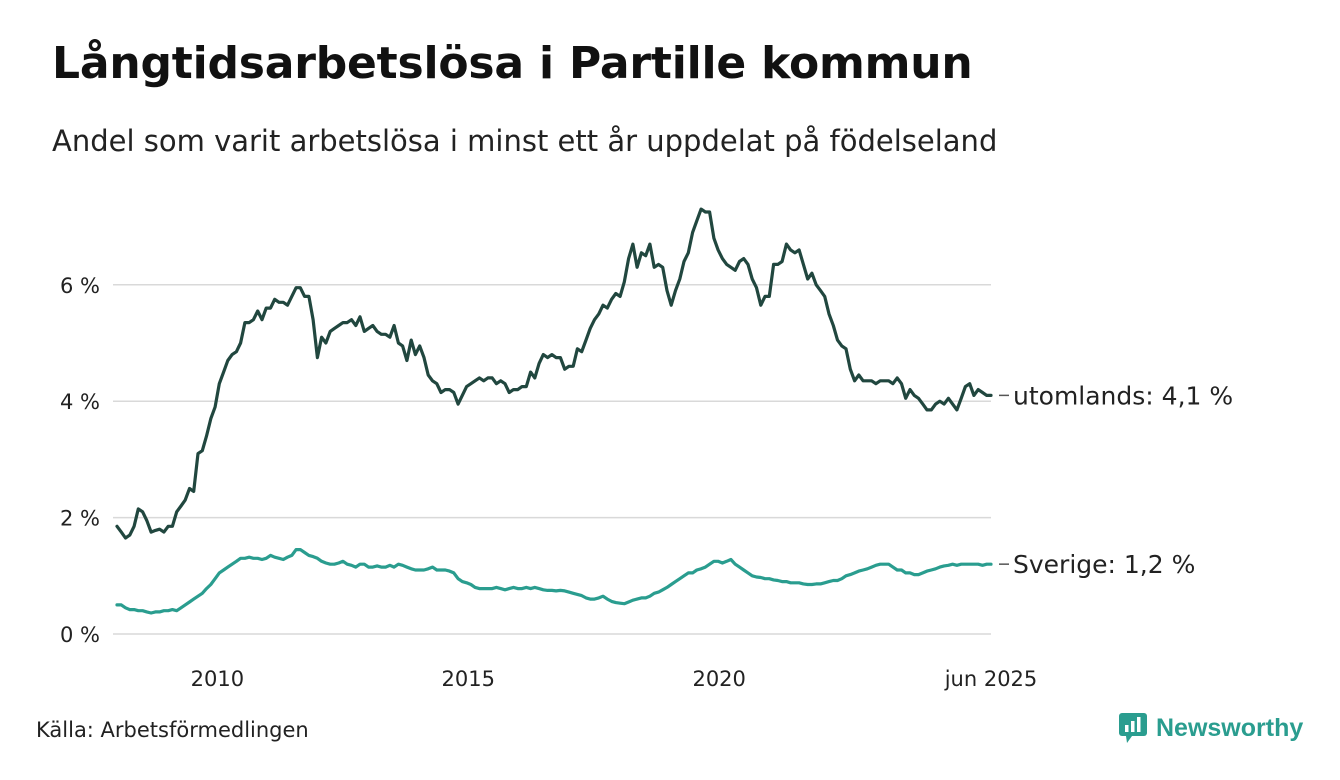  Describe the element at coordinates (718, 679) in the screenshot. I see `x-tick-label: 2020` at that location.